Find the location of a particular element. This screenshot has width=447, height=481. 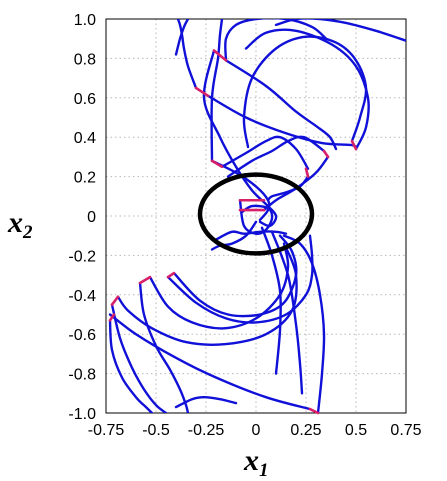

x-tick-label: 0.25 is located at coordinates (305, 430).